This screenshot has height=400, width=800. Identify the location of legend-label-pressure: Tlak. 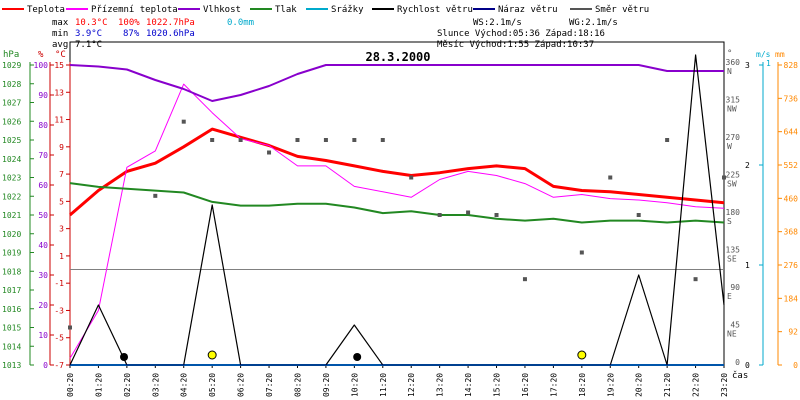
(286, 10).